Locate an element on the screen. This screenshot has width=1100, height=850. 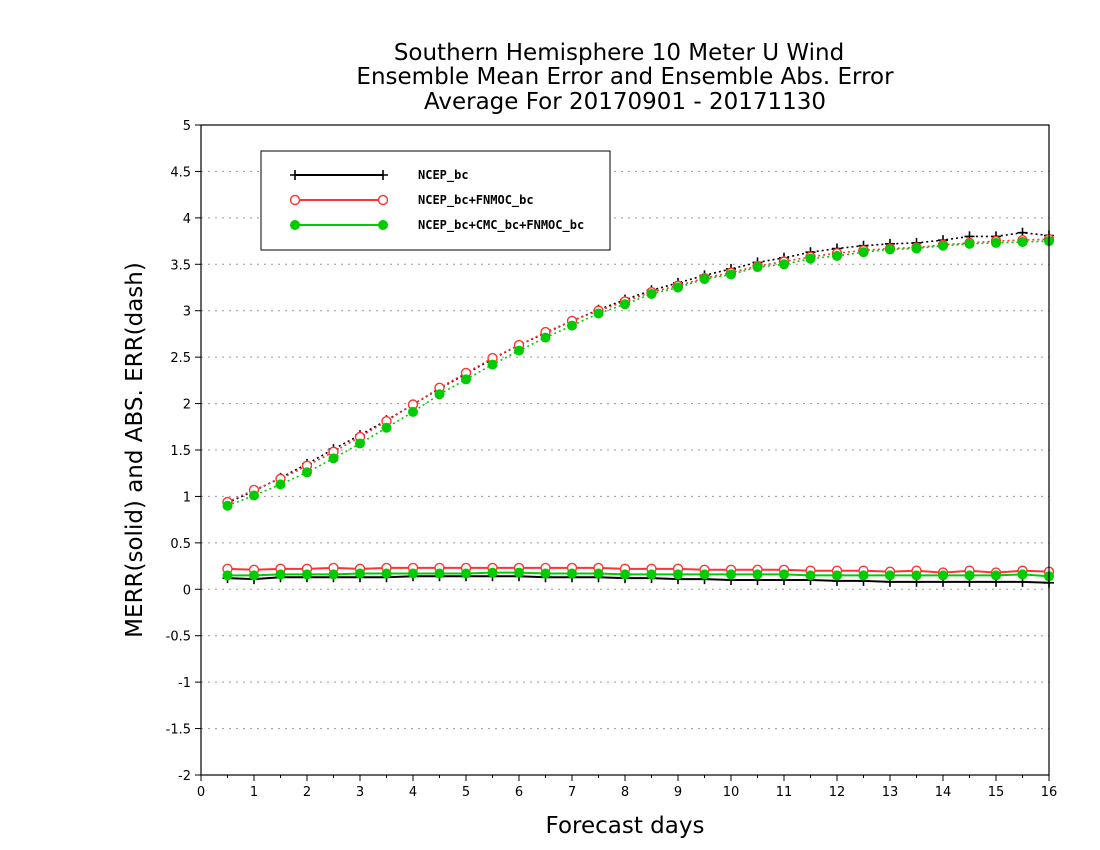
x-tick-label: 3 is located at coordinates (360, 792).